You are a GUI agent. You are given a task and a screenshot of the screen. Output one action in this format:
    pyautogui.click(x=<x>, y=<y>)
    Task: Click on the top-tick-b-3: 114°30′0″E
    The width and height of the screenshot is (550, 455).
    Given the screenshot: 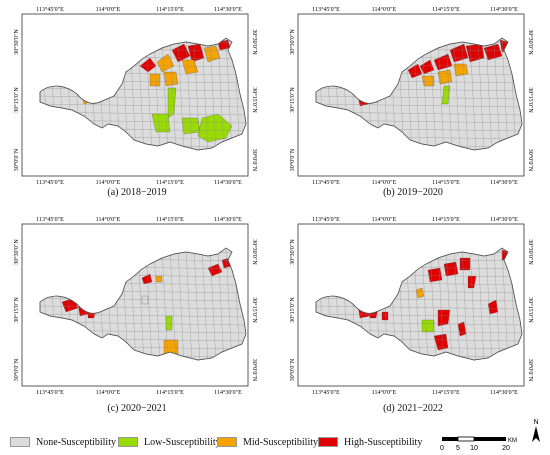 What is the action you would take?
    pyautogui.click(x=504, y=9)
    